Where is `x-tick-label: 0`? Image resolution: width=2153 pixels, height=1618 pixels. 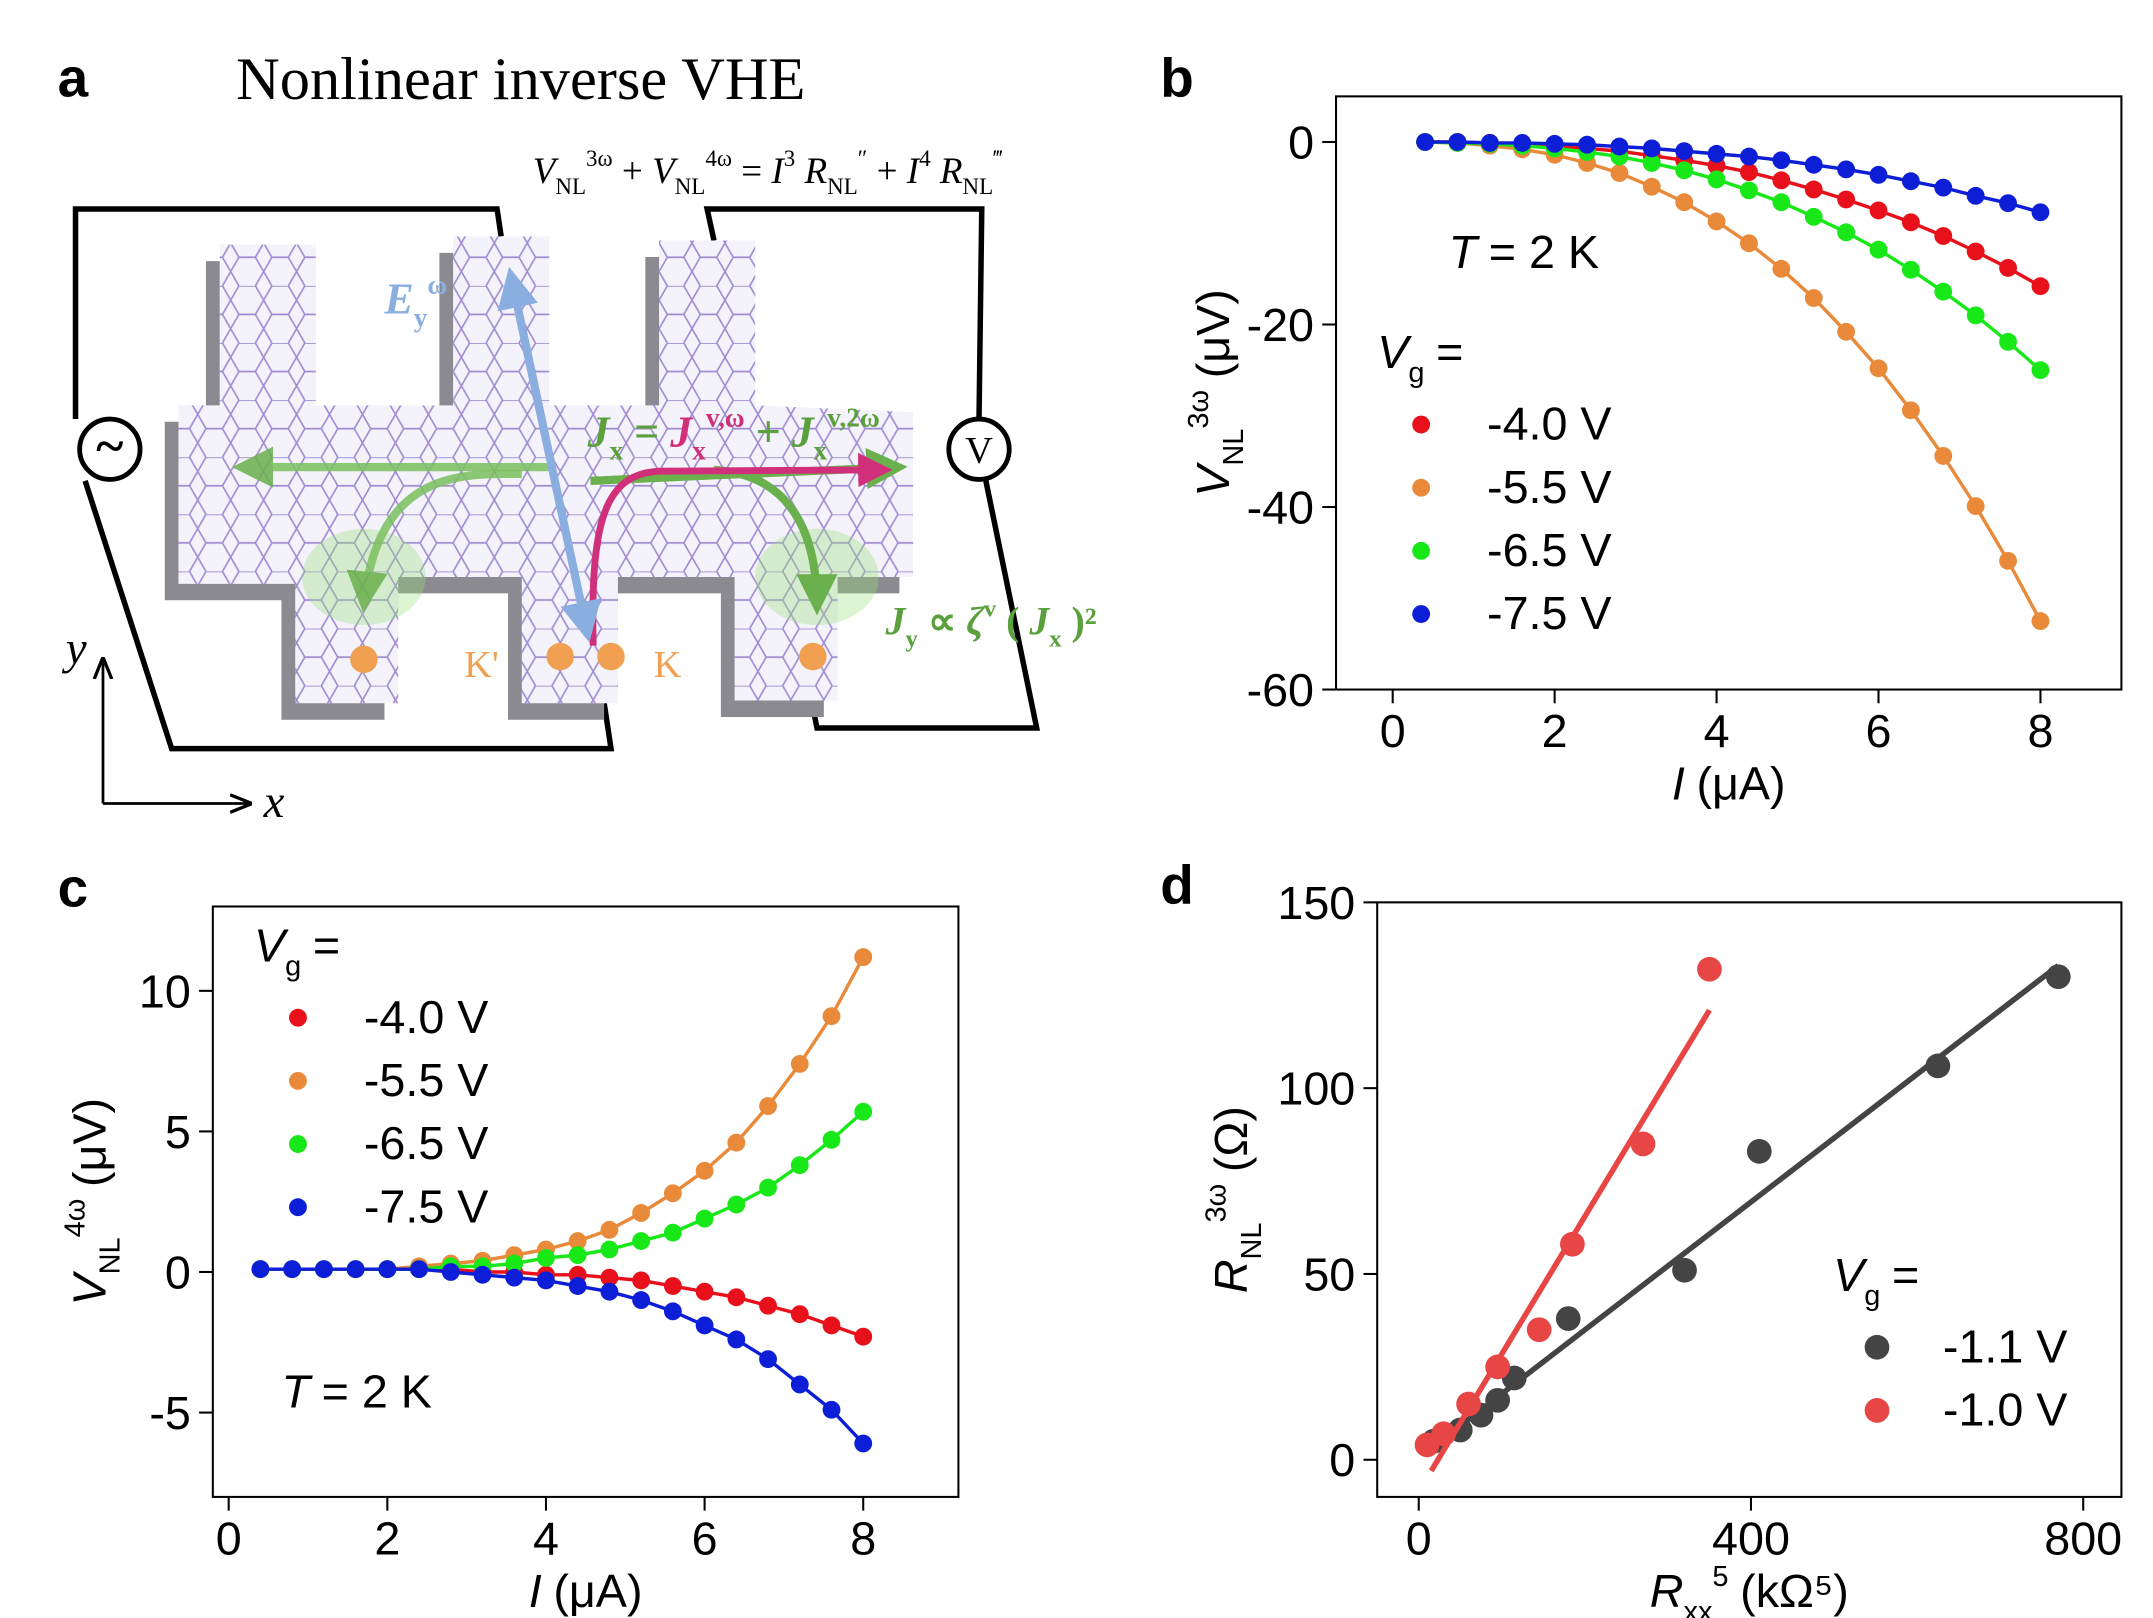 x-tick-label: 0 is located at coordinates (1419, 1539).